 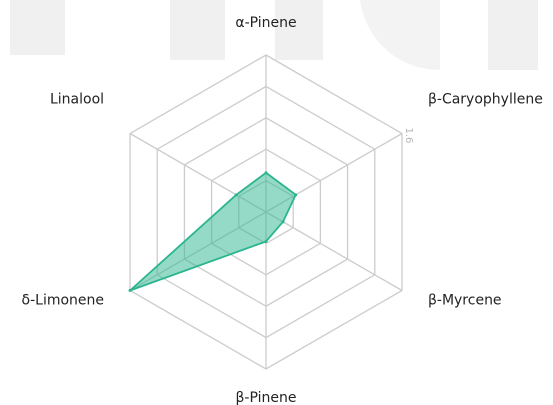 What do you see at coordinates (485, 100) in the screenshot?
I see `axis-label-1: β-Caryophyllene` at bounding box center [485, 100].